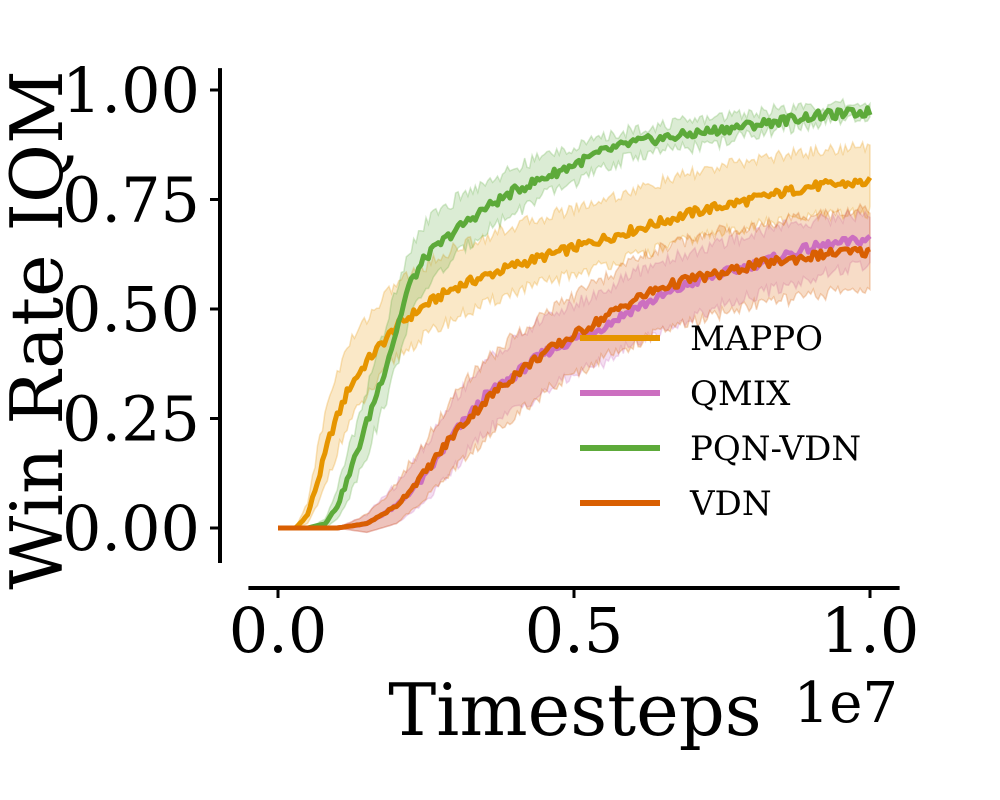  Describe the element at coordinates (574, 710) in the screenshot. I see `x-axis-label: Timesteps` at that location.